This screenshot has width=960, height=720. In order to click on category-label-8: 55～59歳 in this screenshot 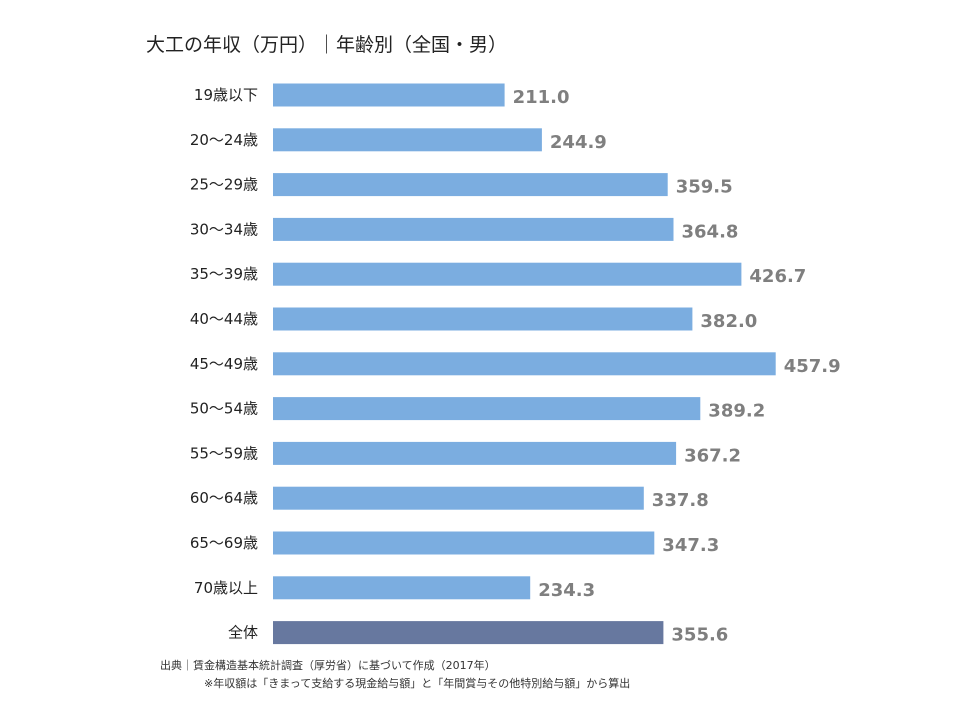, I will do `click(224, 453)`.